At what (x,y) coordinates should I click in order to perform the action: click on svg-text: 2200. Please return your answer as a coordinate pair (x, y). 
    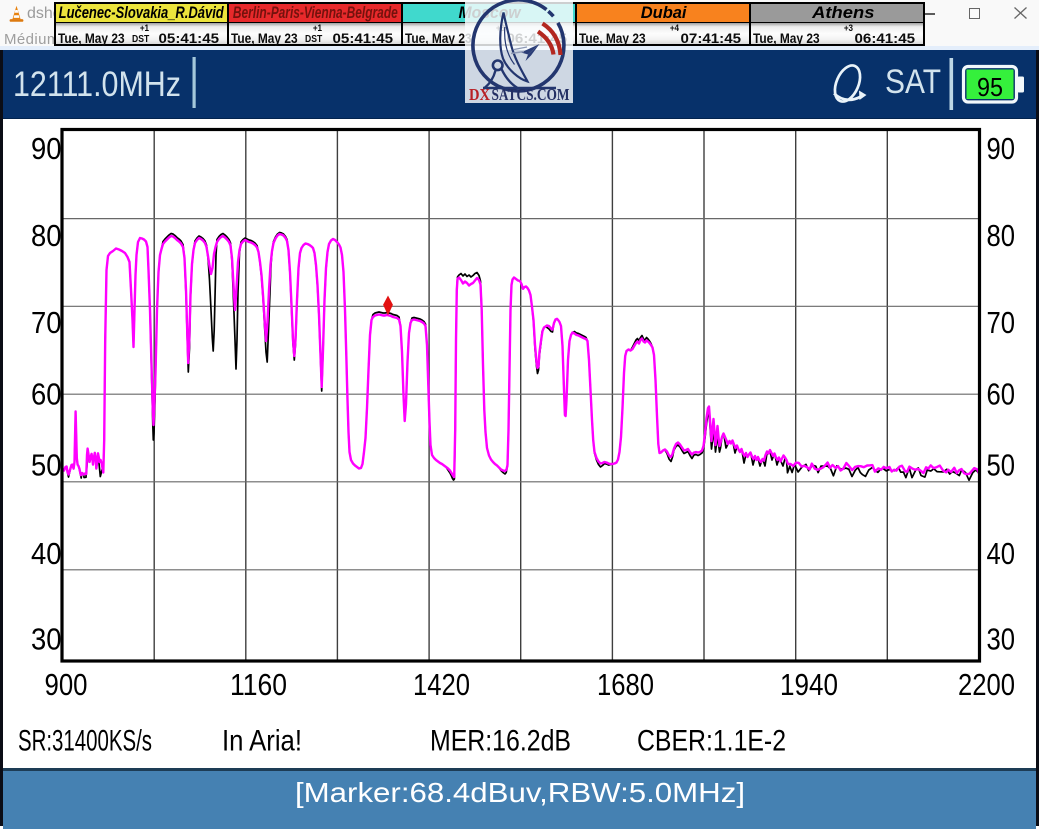
    Looking at the image, I should click on (986, 685).